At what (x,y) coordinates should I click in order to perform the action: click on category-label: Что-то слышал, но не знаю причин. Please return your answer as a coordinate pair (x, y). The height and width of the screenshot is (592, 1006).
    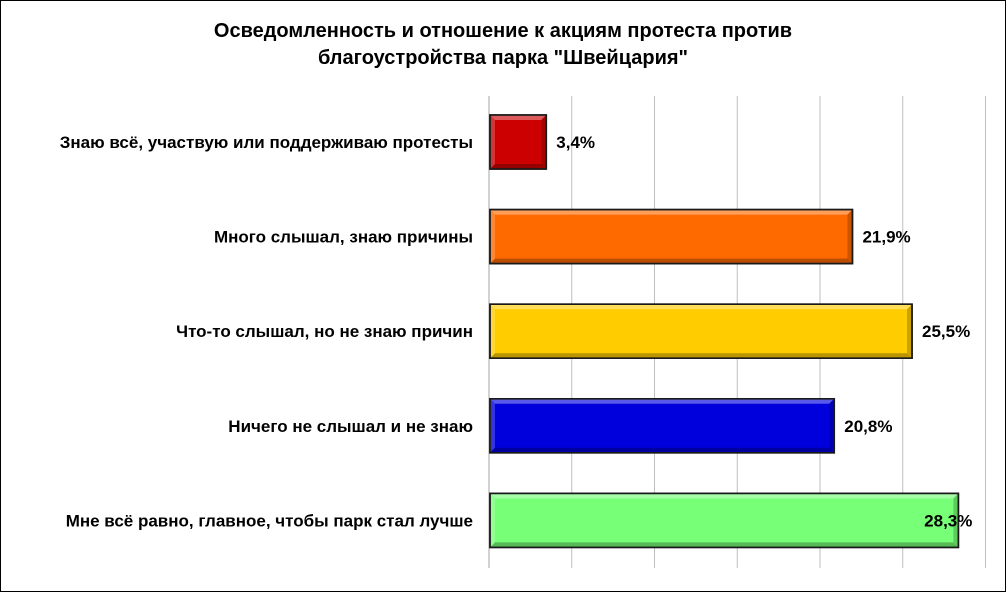
    Looking at the image, I should click on (324, 331).